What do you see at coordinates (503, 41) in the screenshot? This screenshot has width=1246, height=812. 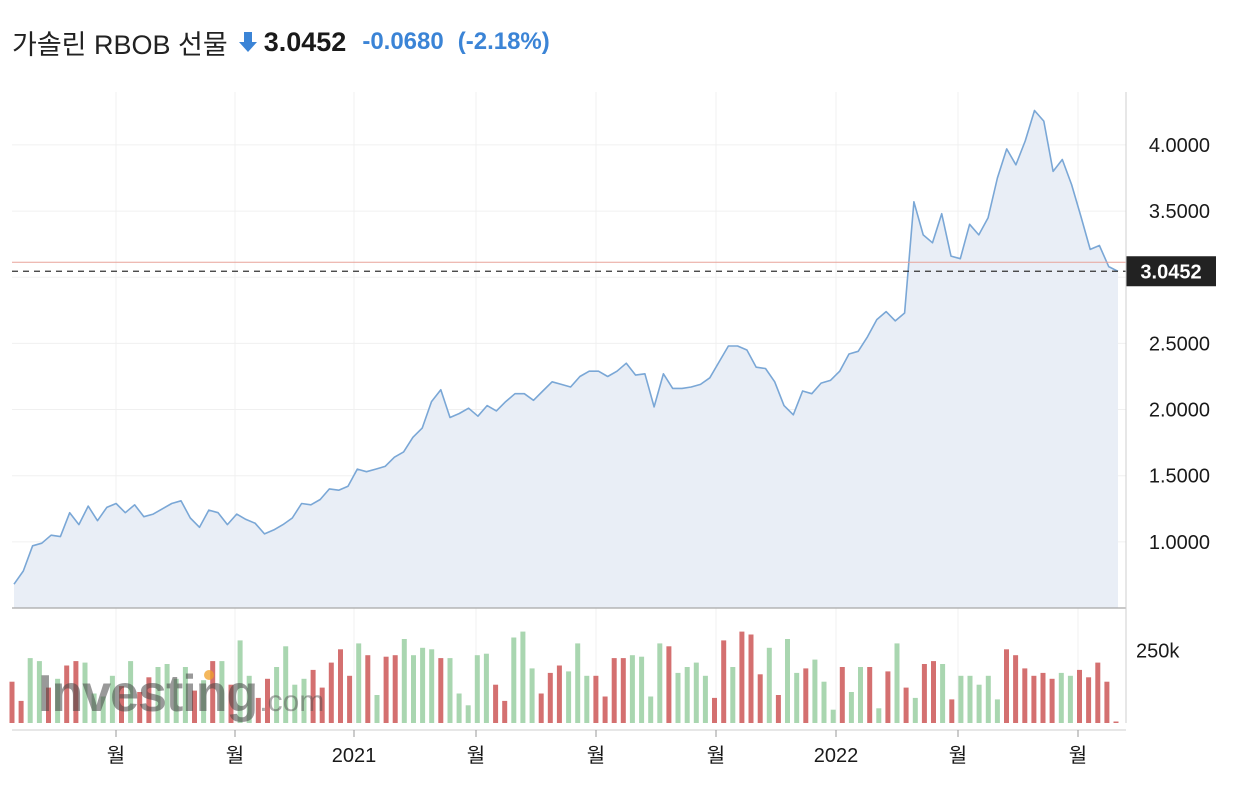 I see `price-change-percent: (-2.18%)` at bounding box center [503, 41].